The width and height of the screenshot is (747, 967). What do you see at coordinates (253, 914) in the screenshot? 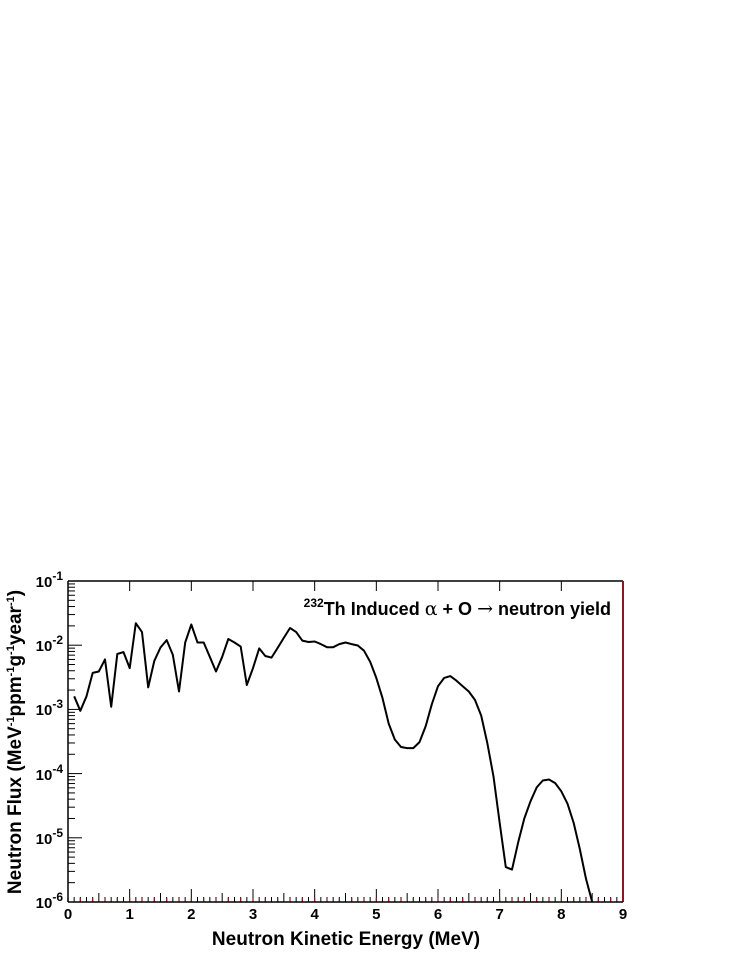
I see `x-tick-label: 3` at bounding box center [253, 914].